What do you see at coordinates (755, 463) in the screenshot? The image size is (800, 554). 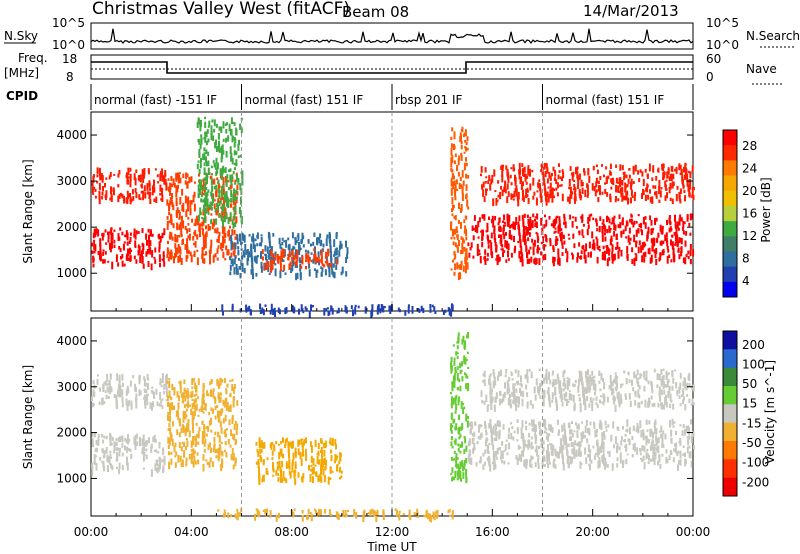 I see `colorbar-tick-label: -100` at bounding box center [755, 463].